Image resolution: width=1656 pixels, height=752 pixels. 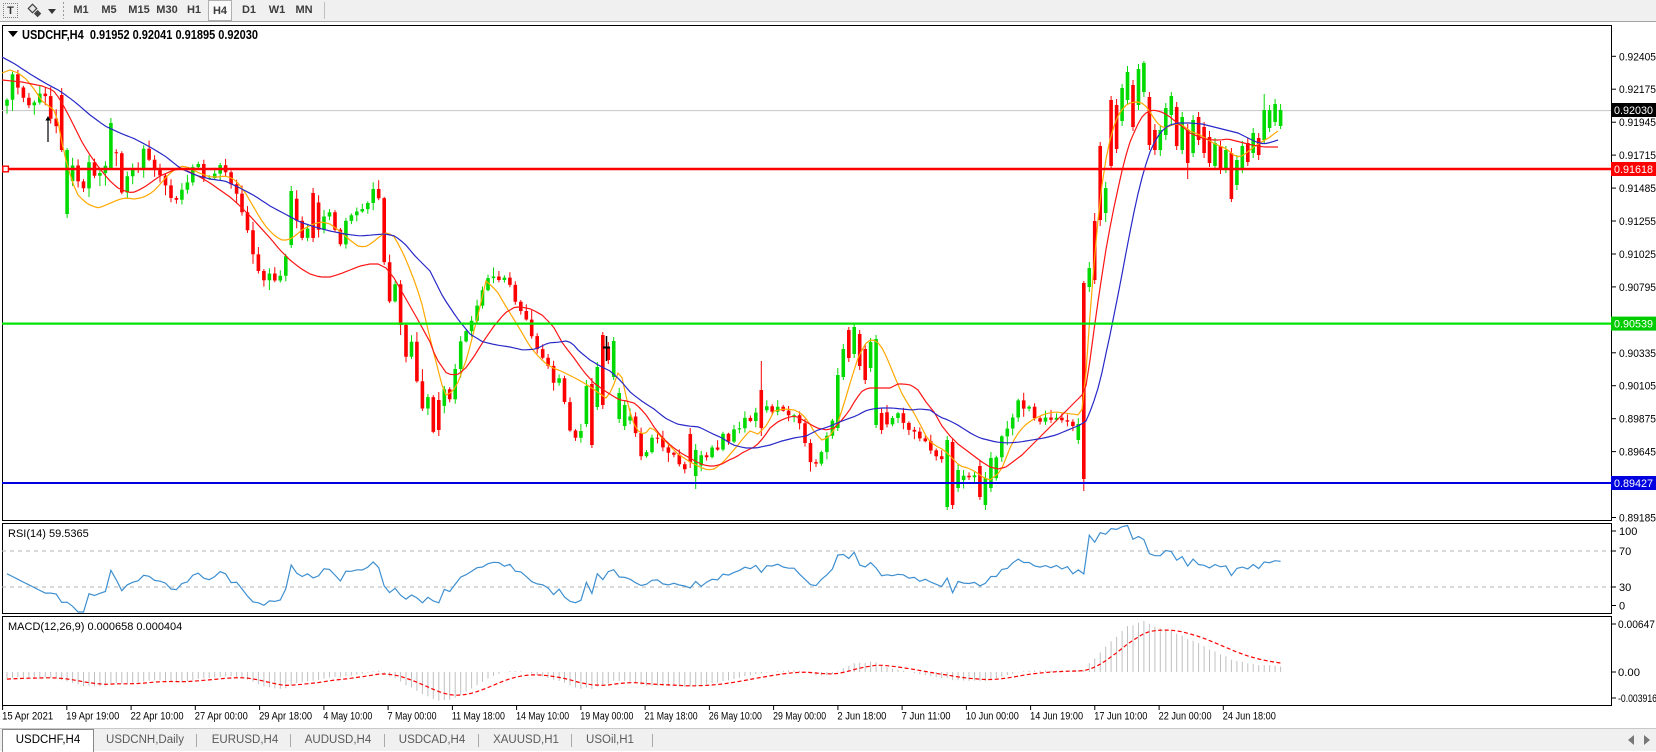 What do you see at coordinates (799, 717) in the screenshot?
I see `svg-text: 29 May 00:00` at bounding box center [799, 717].